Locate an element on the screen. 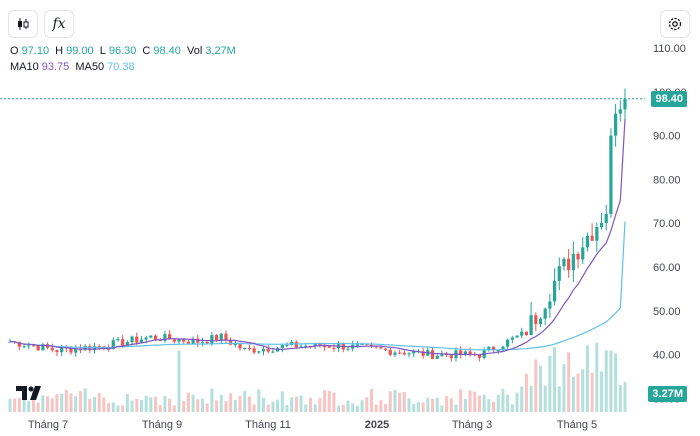 This screenshot has width=700, height=436. y-axis-tick: 60.00 is located at coordinates (667, 268).